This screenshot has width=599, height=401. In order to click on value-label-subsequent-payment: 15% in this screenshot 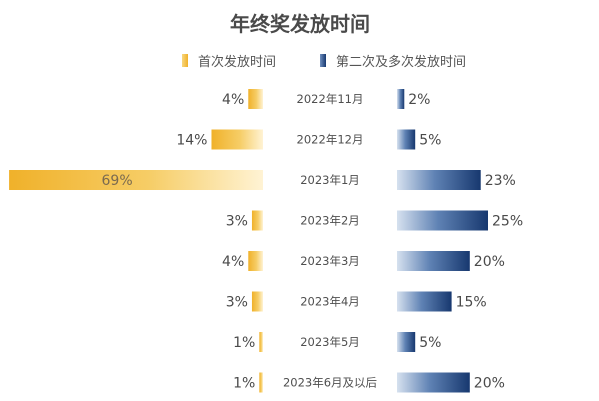, I will do `click(471, 303)`.